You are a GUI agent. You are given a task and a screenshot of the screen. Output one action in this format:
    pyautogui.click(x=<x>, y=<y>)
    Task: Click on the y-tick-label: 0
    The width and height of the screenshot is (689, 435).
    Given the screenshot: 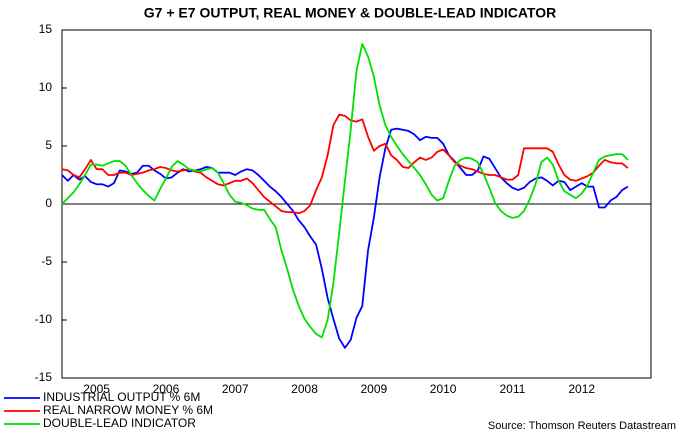 What is the action you would take?
    pyautogui.click(x=48, y=203)
    